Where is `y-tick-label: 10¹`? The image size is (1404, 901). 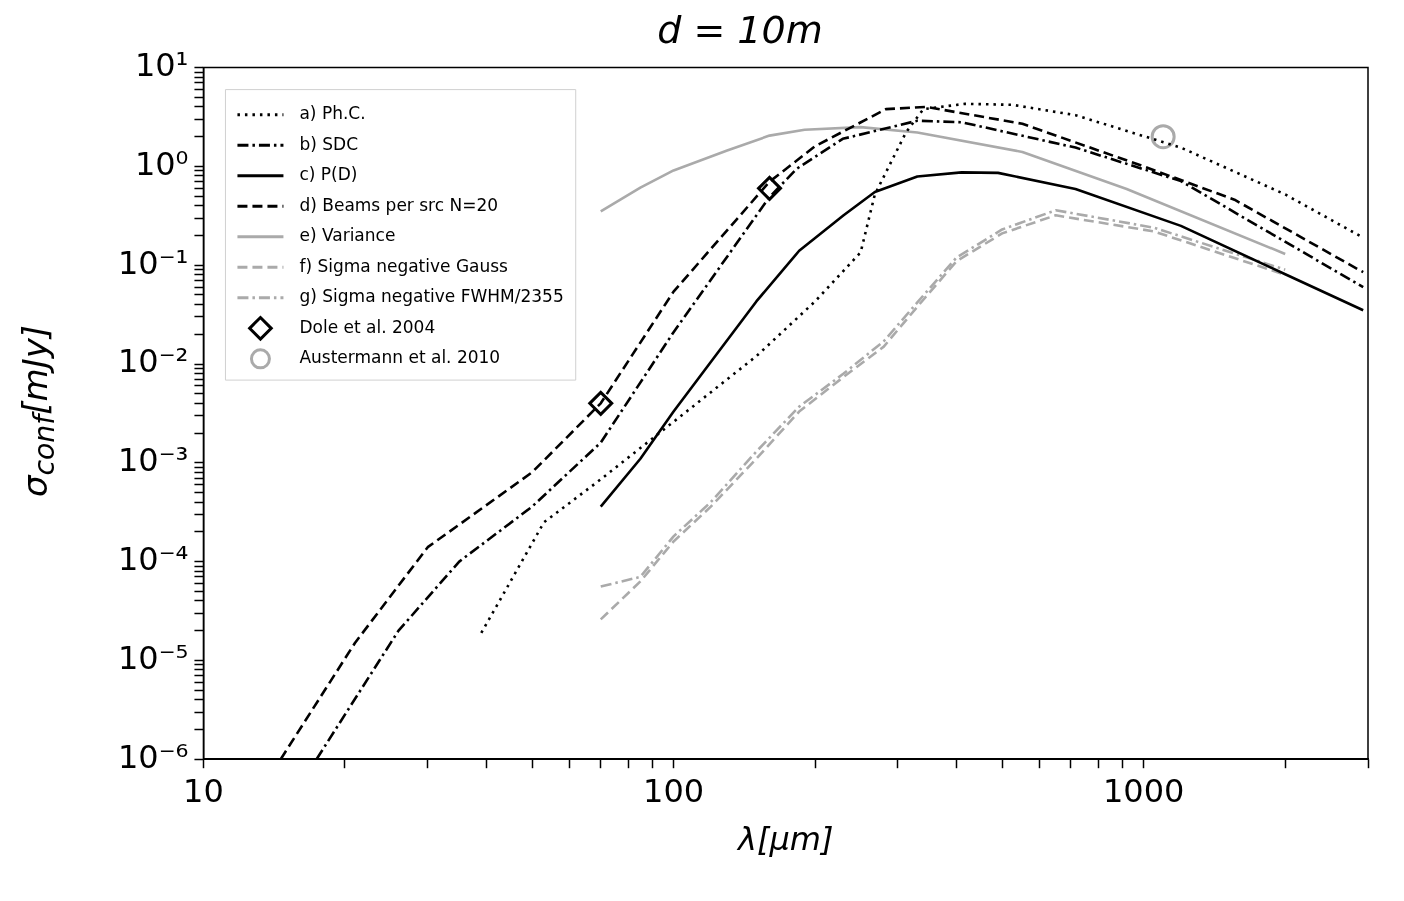
y-tick-label: 10¹ is located at coordinates (161, 64).